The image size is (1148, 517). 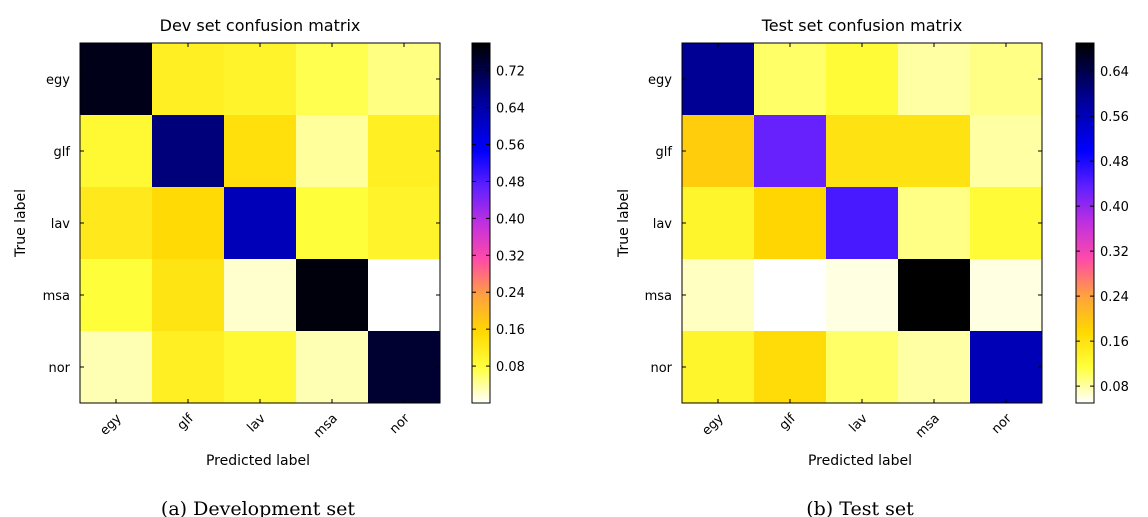 I want to click on colorbar-ticks: 0.08 0.16 0.24 0.32 0.40 0.48 0.56 0.64, so click(x=1102, y=230).